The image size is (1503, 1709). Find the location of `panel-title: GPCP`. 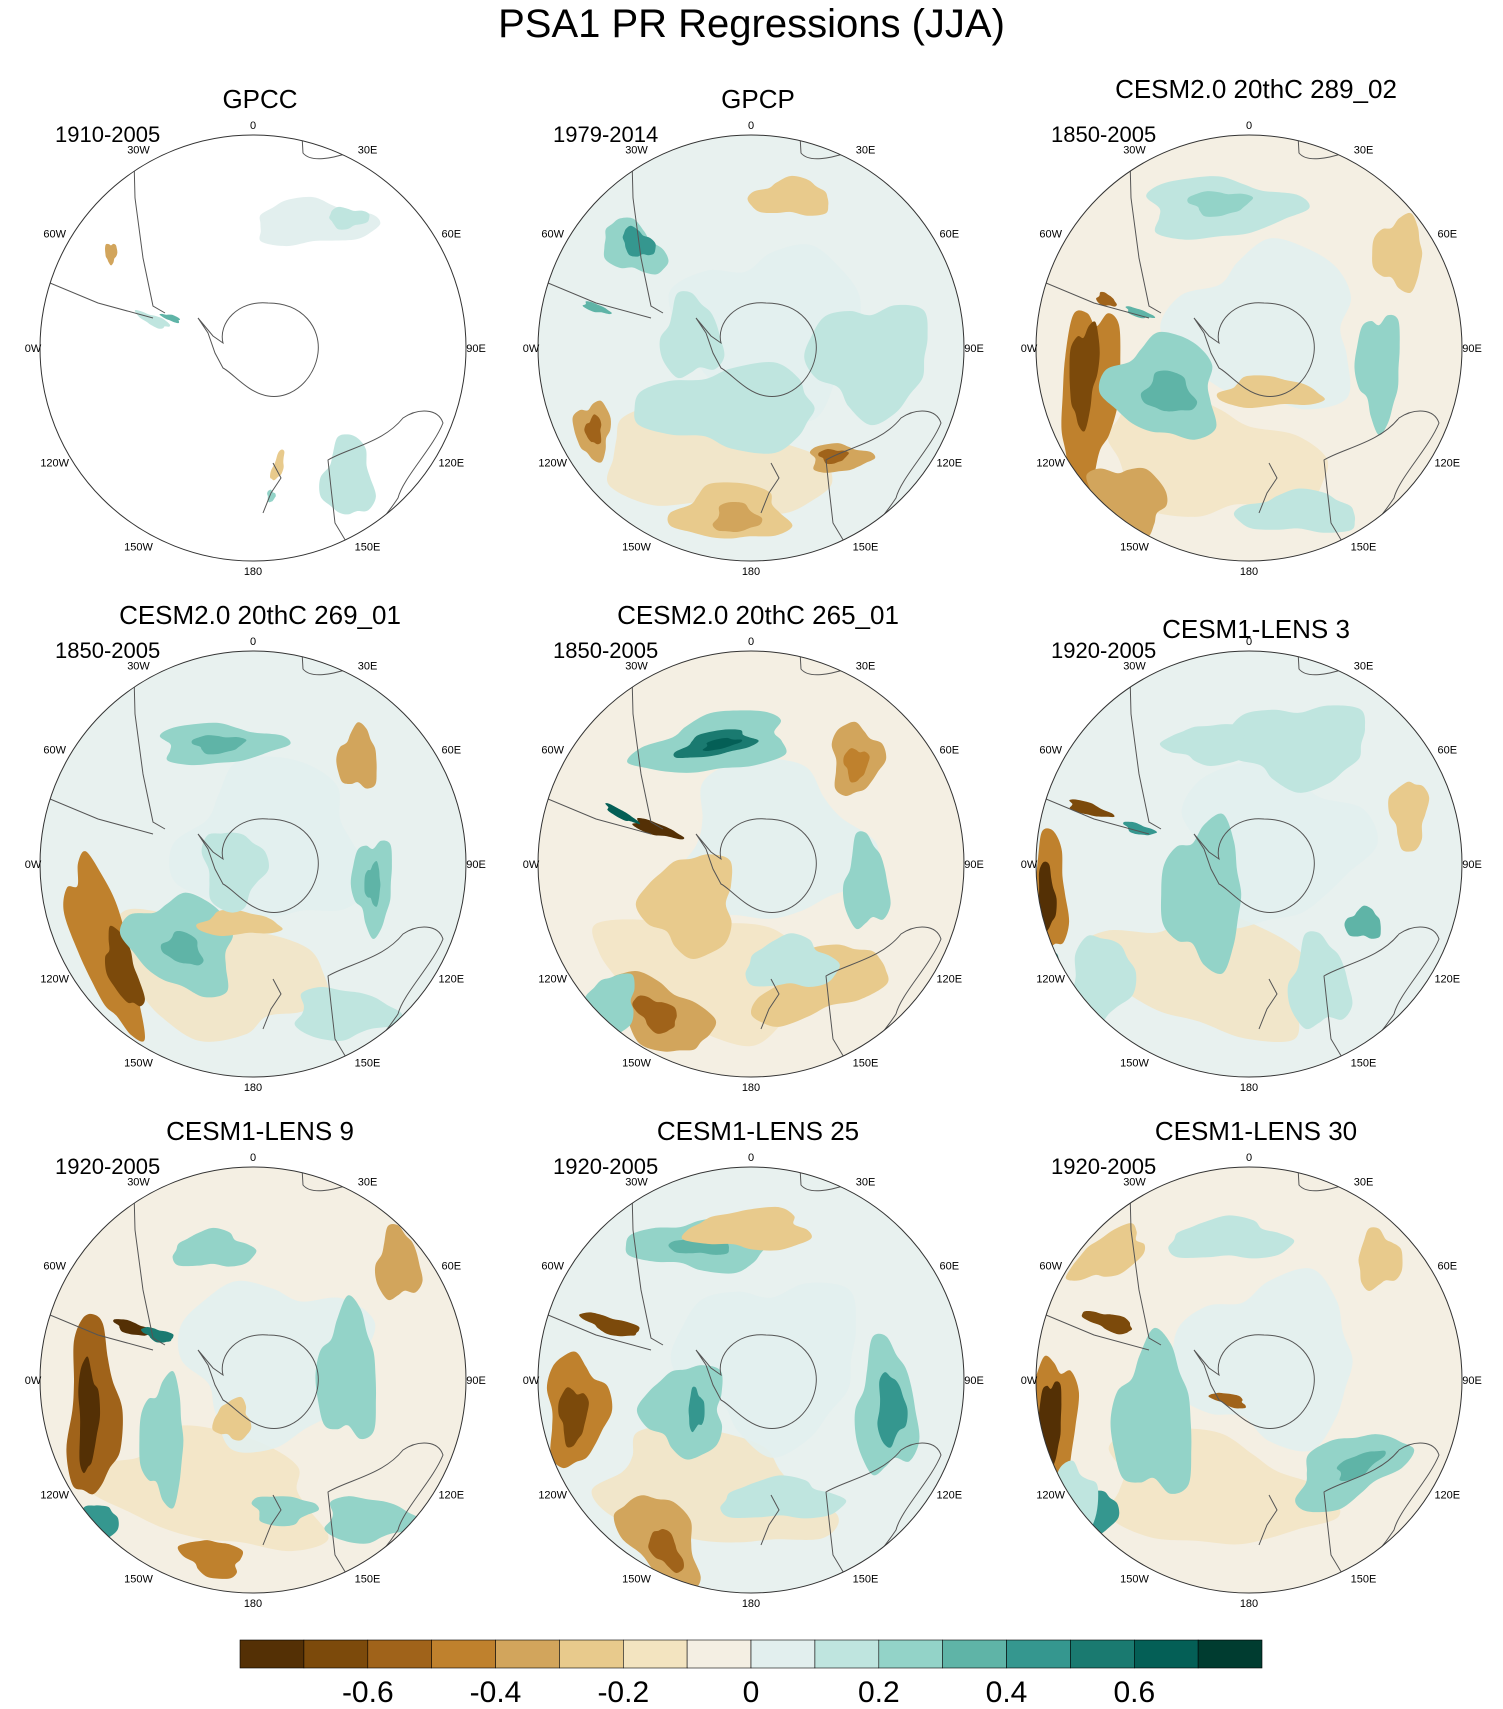

panel-title: GPCP is located at coordinates (758, 99).